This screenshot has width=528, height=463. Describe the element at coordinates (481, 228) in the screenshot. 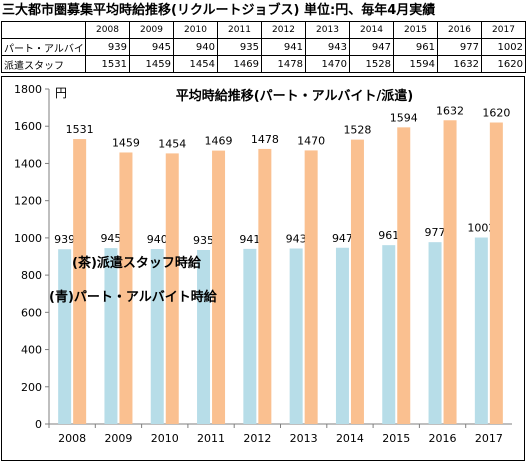

I see `data-label-part-arbeit: 1002` at that location.